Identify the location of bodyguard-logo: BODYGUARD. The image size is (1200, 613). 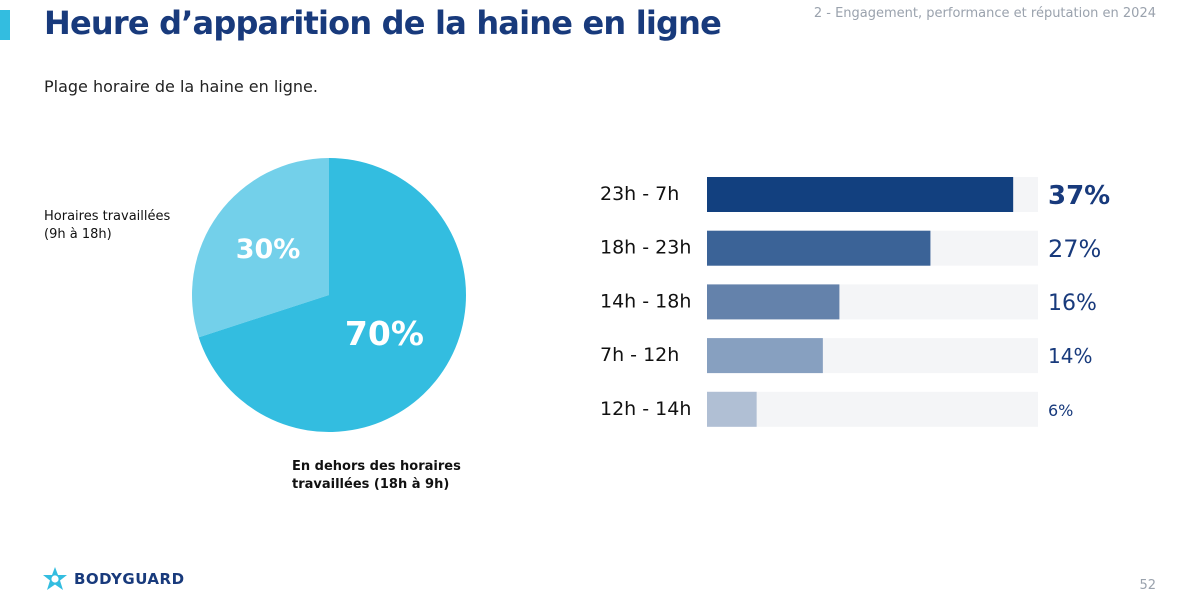
(113, 579).